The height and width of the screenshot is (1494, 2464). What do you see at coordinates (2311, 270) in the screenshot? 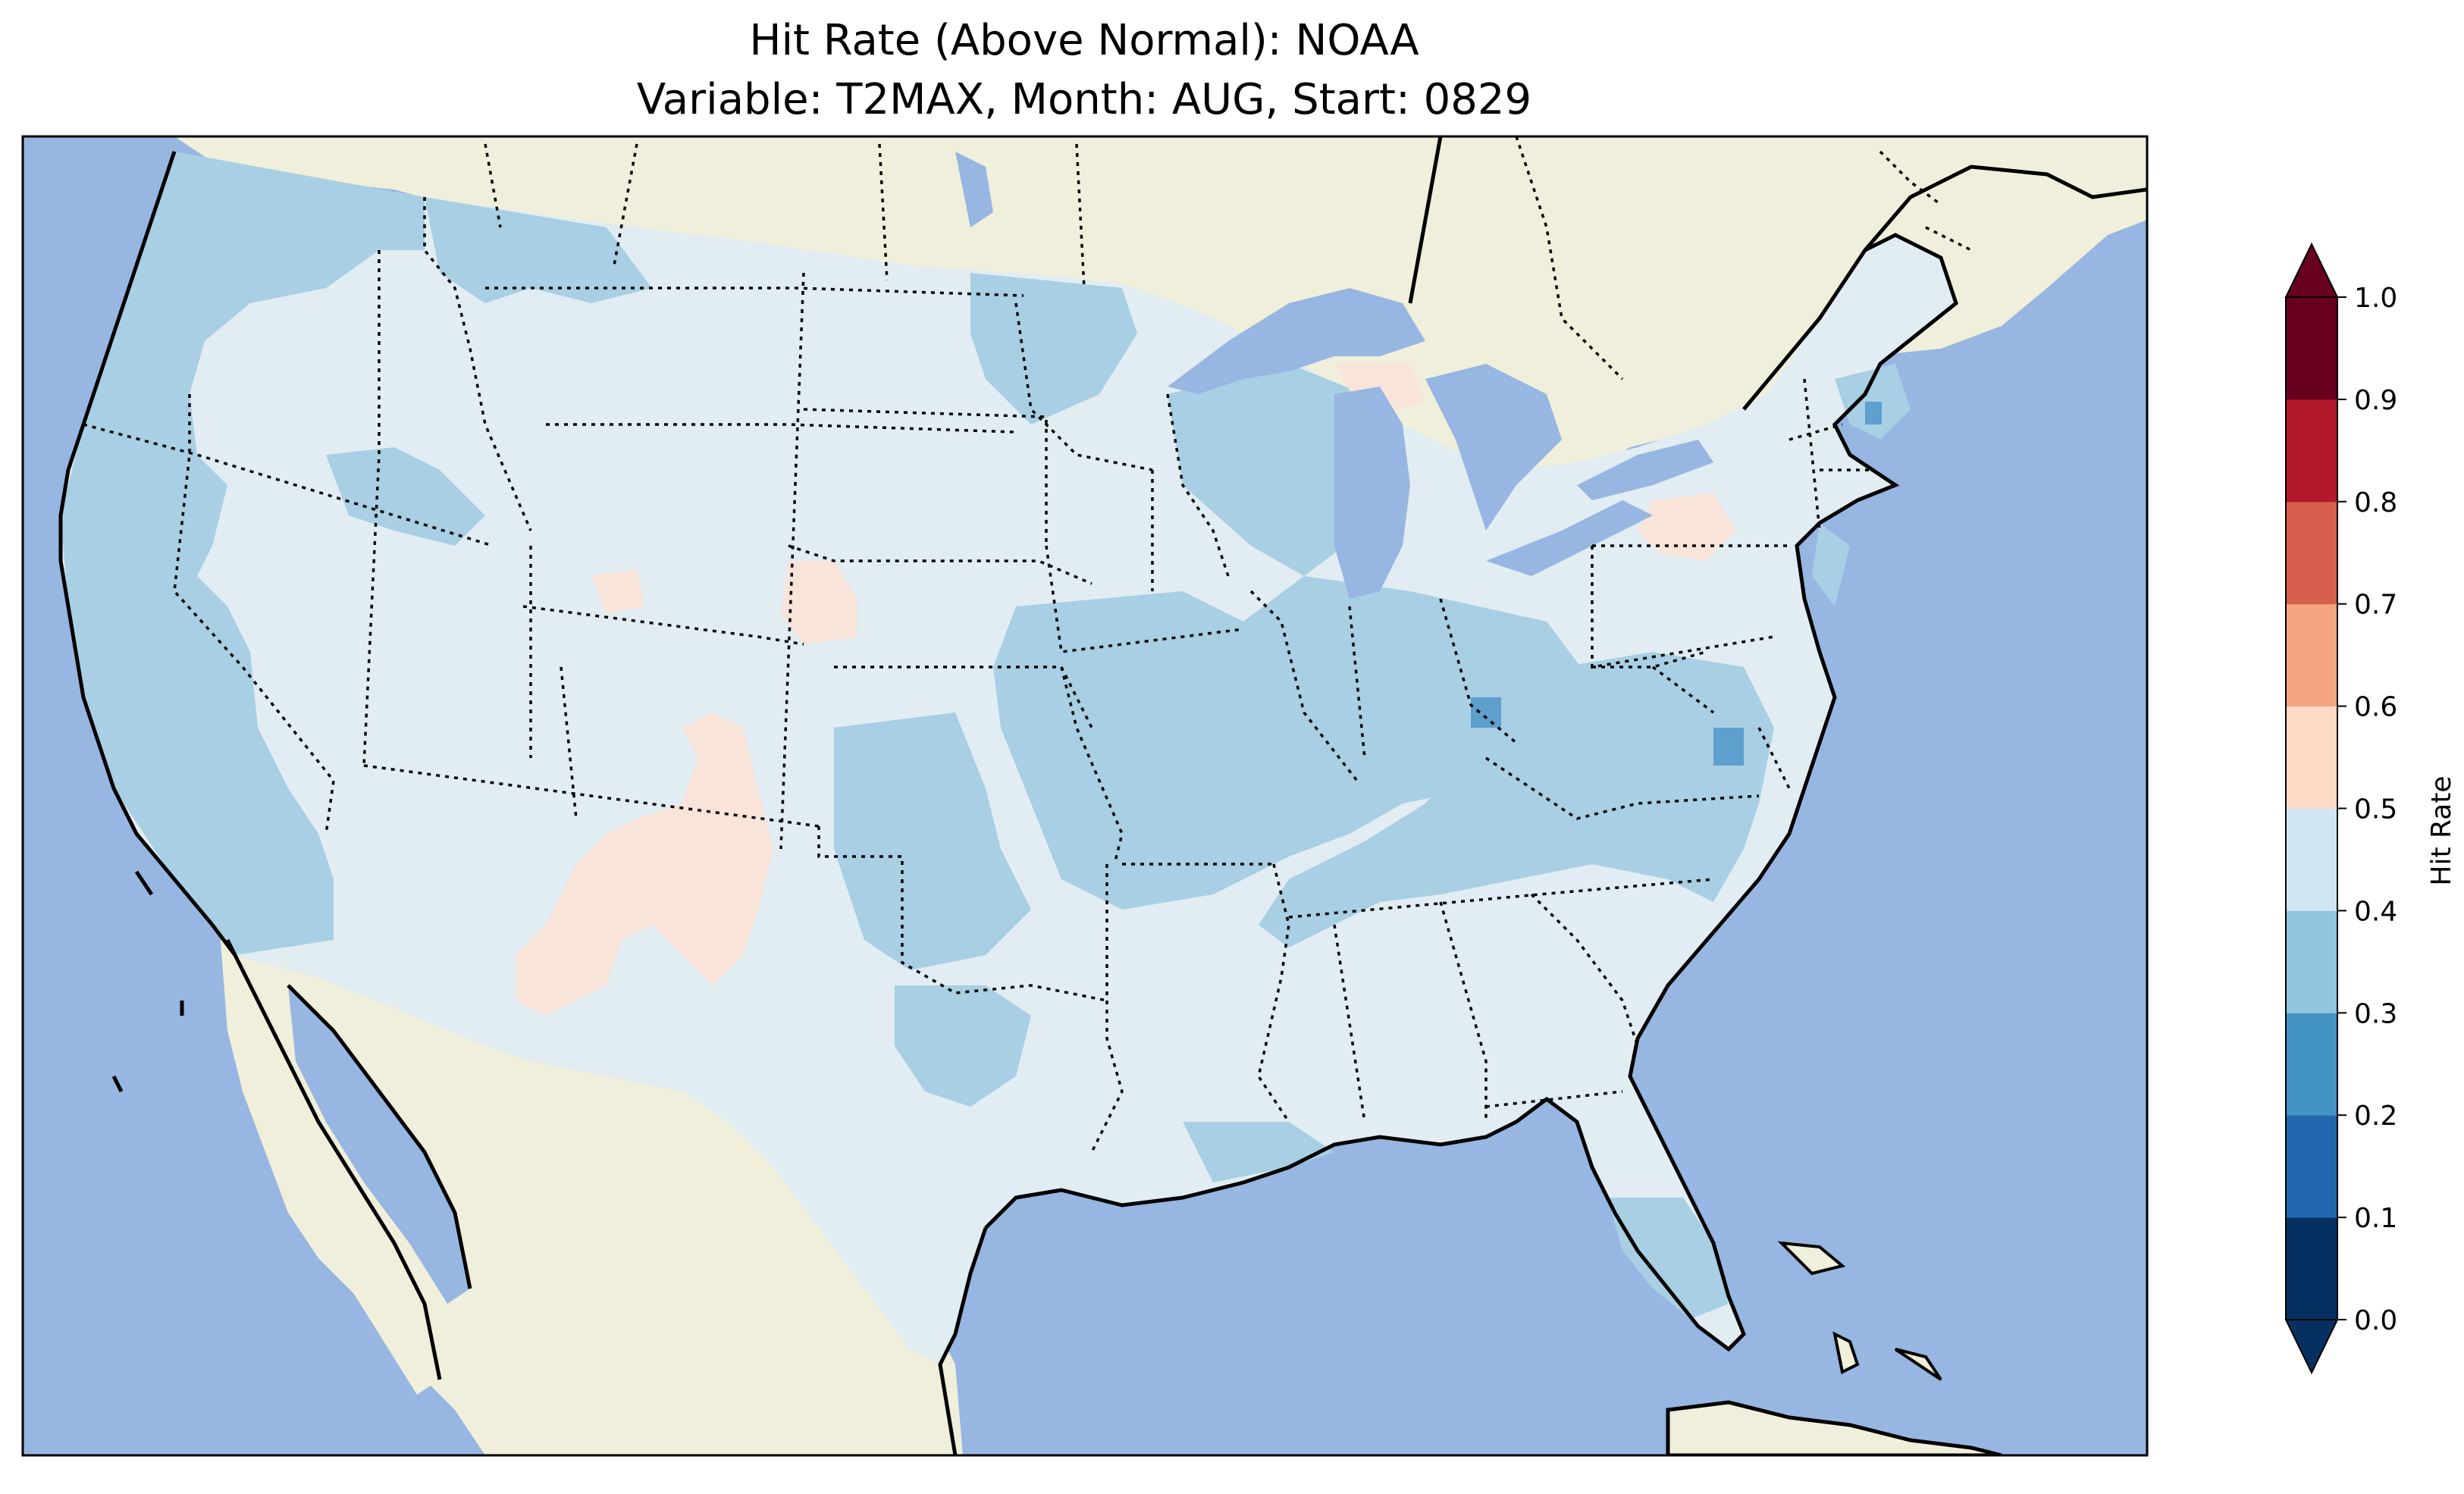
I see `colorbar-extend-high` at bounding box center [2311, 270].